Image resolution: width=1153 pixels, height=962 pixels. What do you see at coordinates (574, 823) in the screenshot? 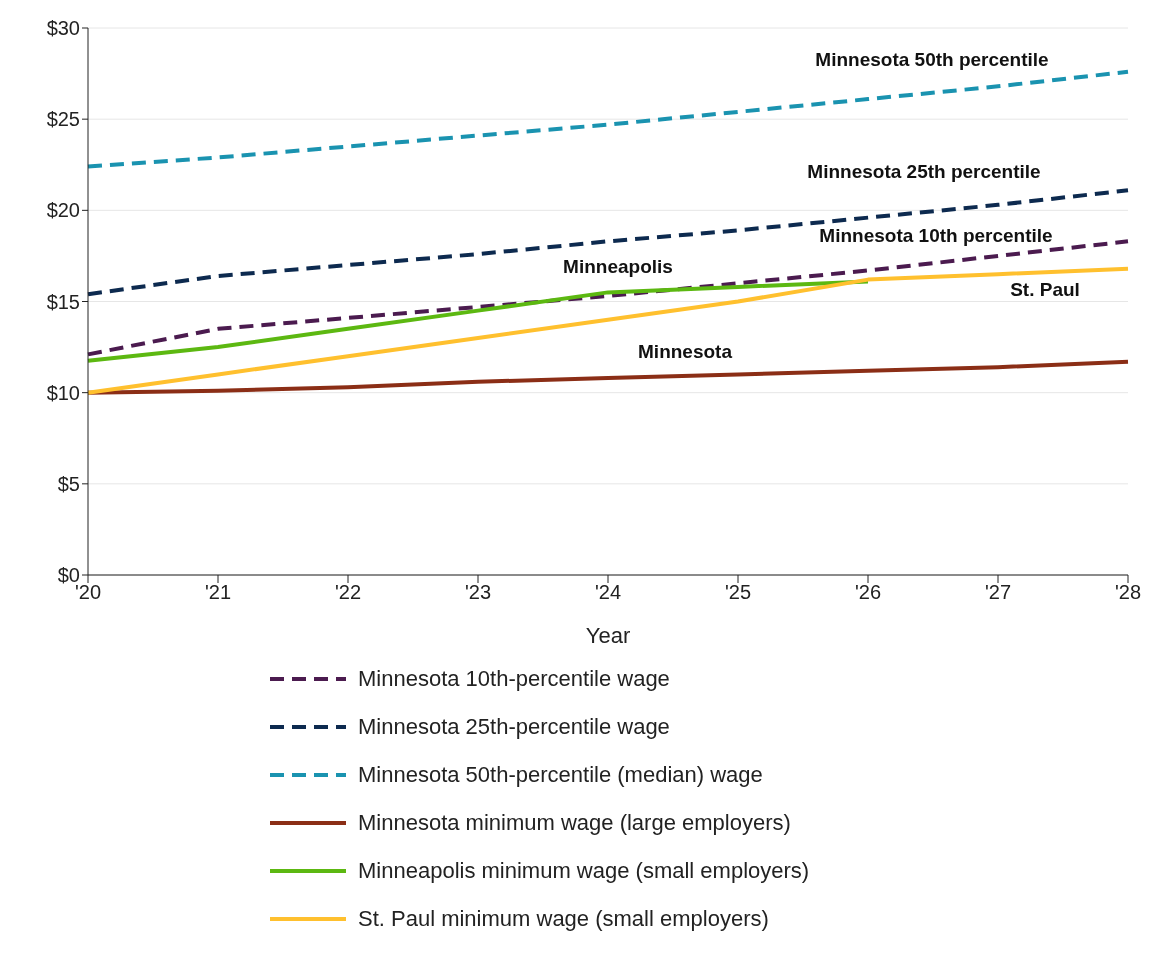
I see `legend-label: Minnesota minimum wage (large employers)` at bounding box center [574, 823].